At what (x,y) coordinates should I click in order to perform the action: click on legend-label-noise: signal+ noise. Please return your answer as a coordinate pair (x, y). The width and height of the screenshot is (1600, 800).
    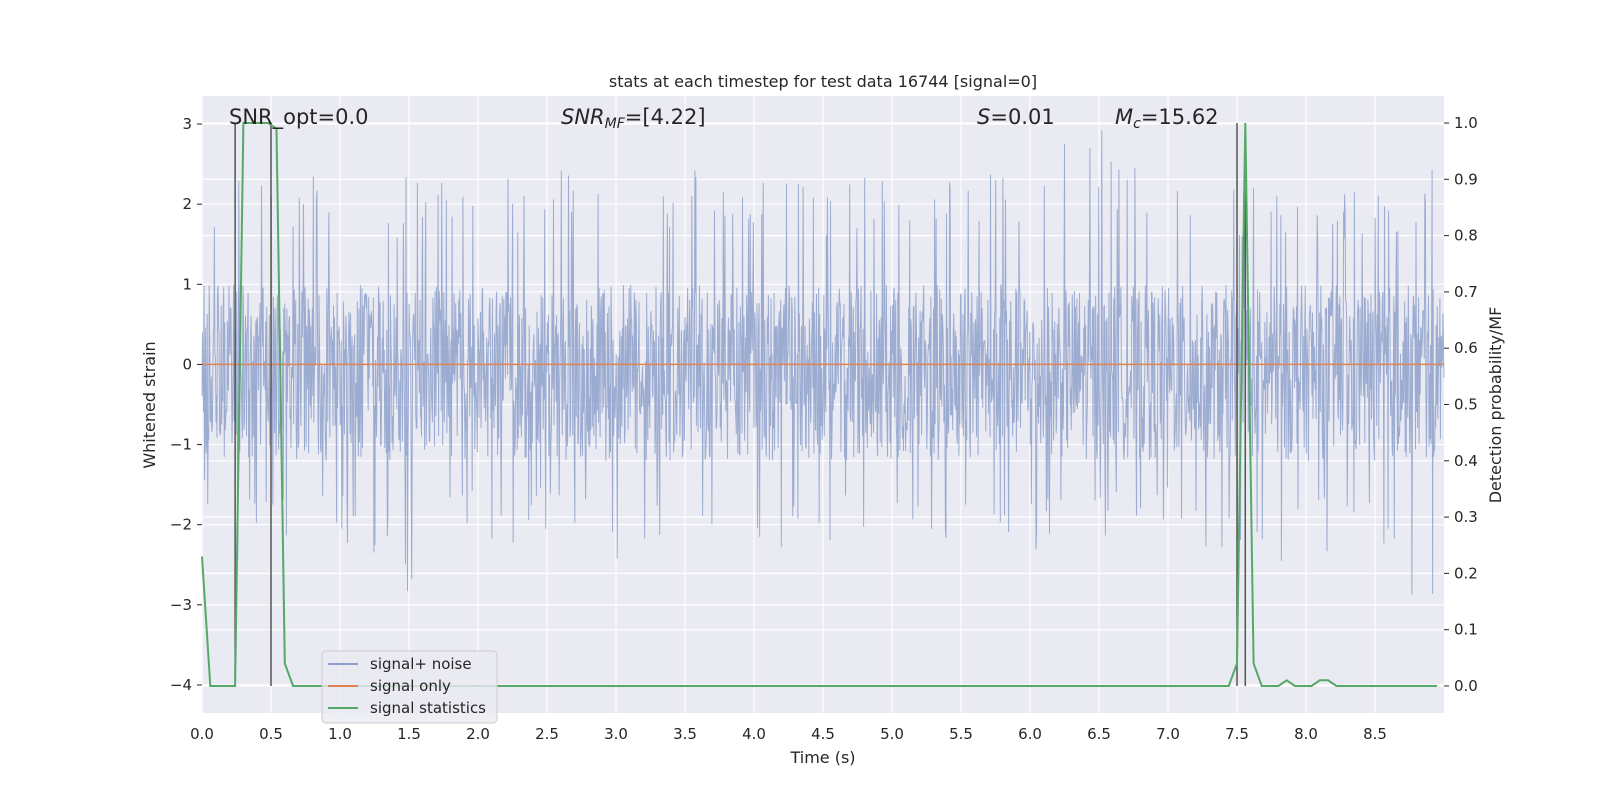
    Looking at the image, I should click on (421, 664).